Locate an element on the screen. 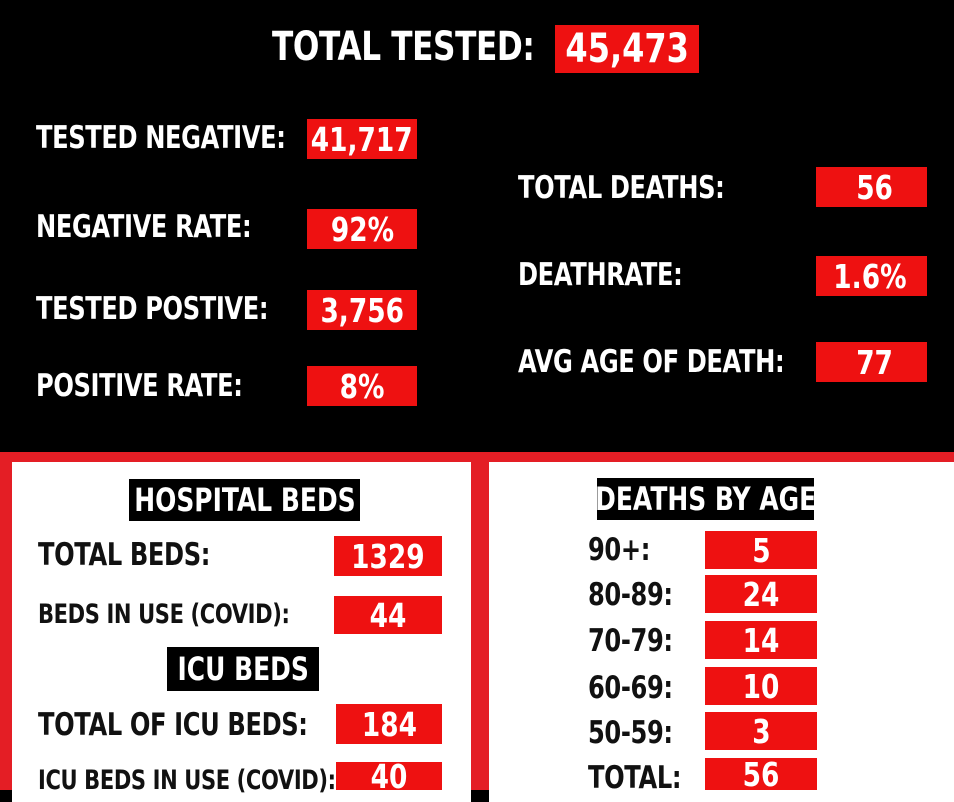 The height and width of the screenshot is (802, 954). age-value-60-69: 10 is located at coordinates (761, 686).